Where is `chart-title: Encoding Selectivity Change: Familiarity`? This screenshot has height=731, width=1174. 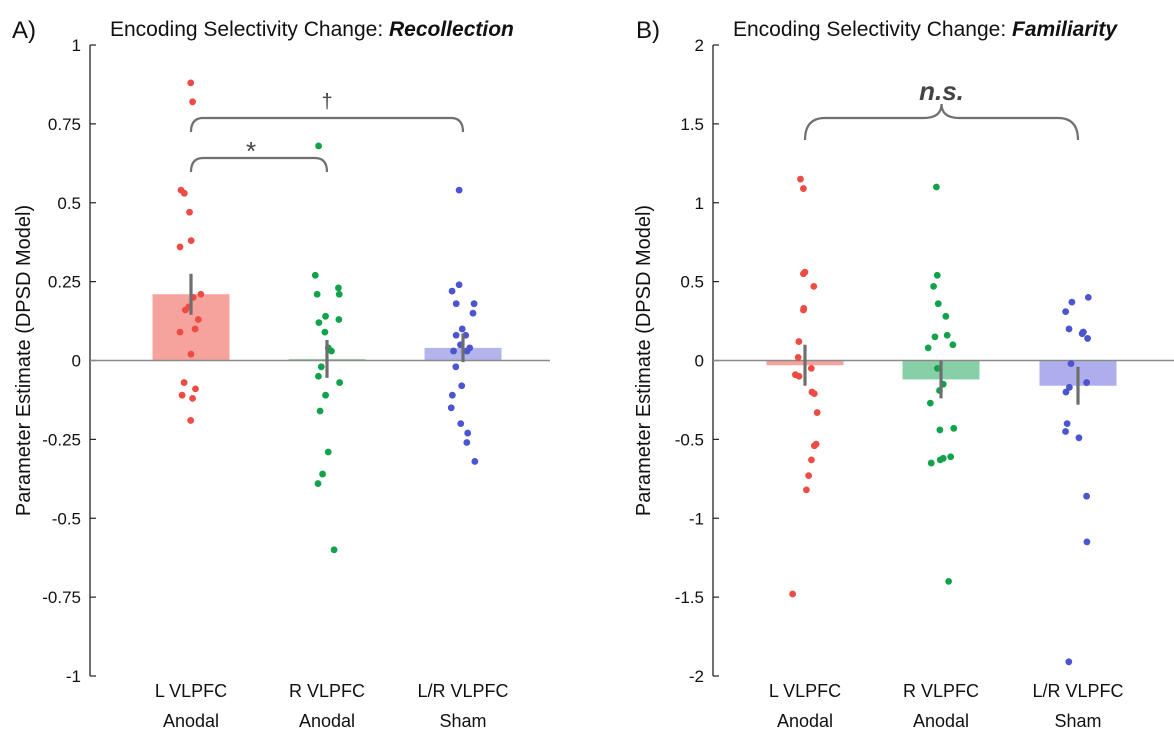 chart-title: Encoding Selectivity Change: Familiarity is located at coordinates (925, 29).